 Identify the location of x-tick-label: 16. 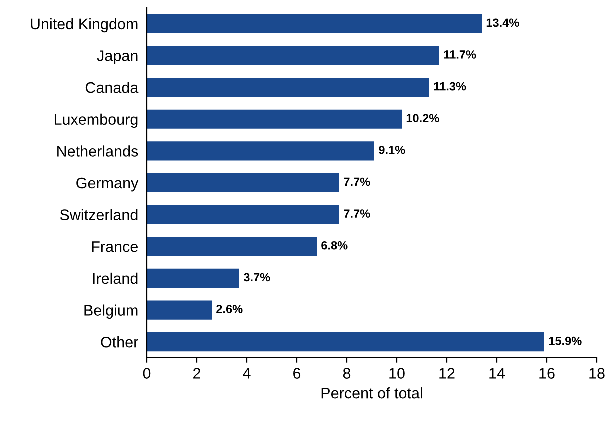
(547, 373).